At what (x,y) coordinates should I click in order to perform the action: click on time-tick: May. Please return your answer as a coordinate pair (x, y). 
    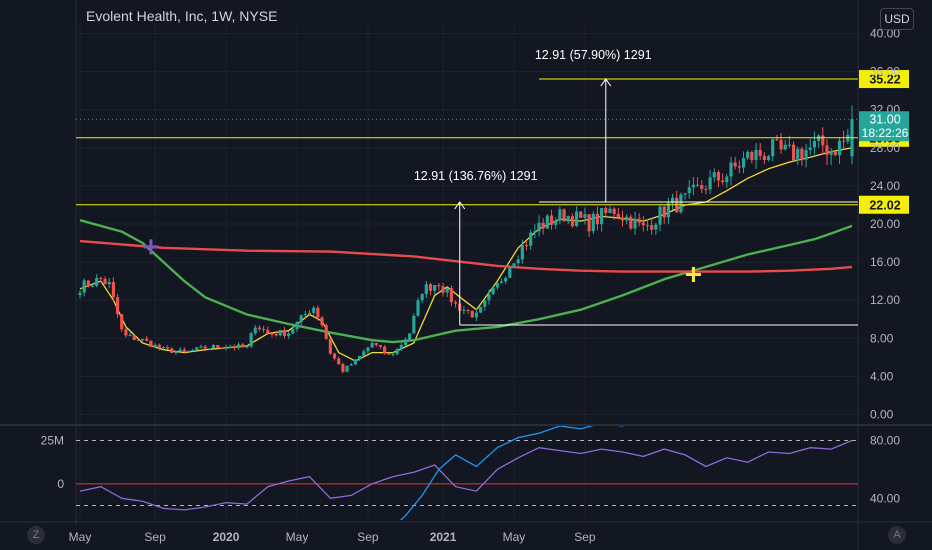
    Looking at the image, I should click on (80, 537).